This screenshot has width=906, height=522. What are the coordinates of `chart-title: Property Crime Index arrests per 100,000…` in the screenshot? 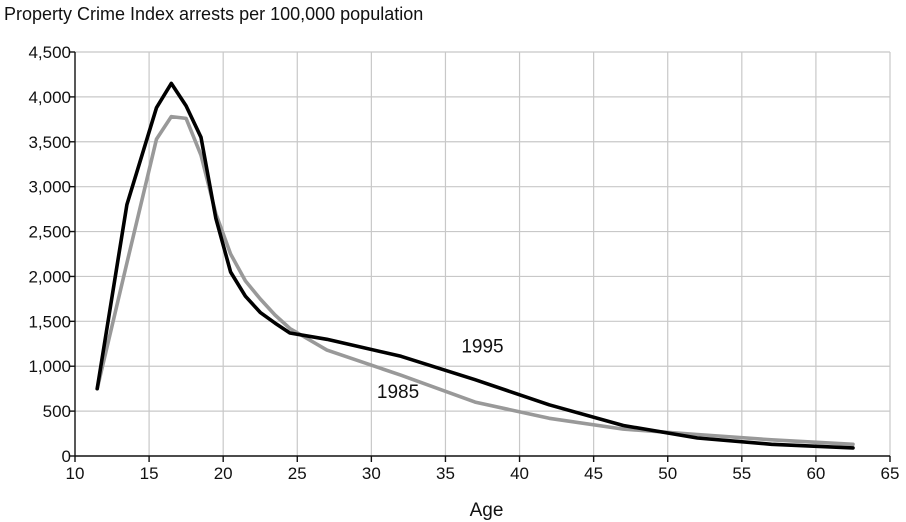 It's located at (214, 14).